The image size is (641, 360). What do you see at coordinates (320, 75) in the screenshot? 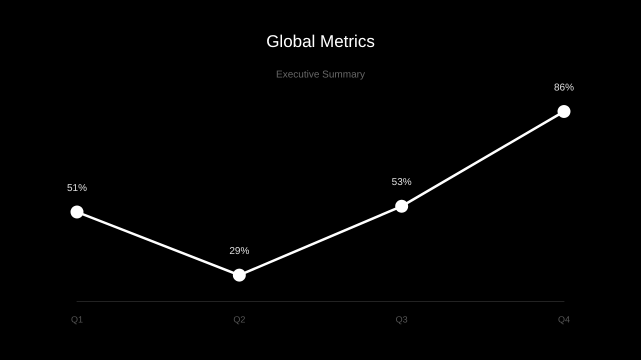
I see `chart-subtitle: Executive Summary` at bounding box center [320, 75].